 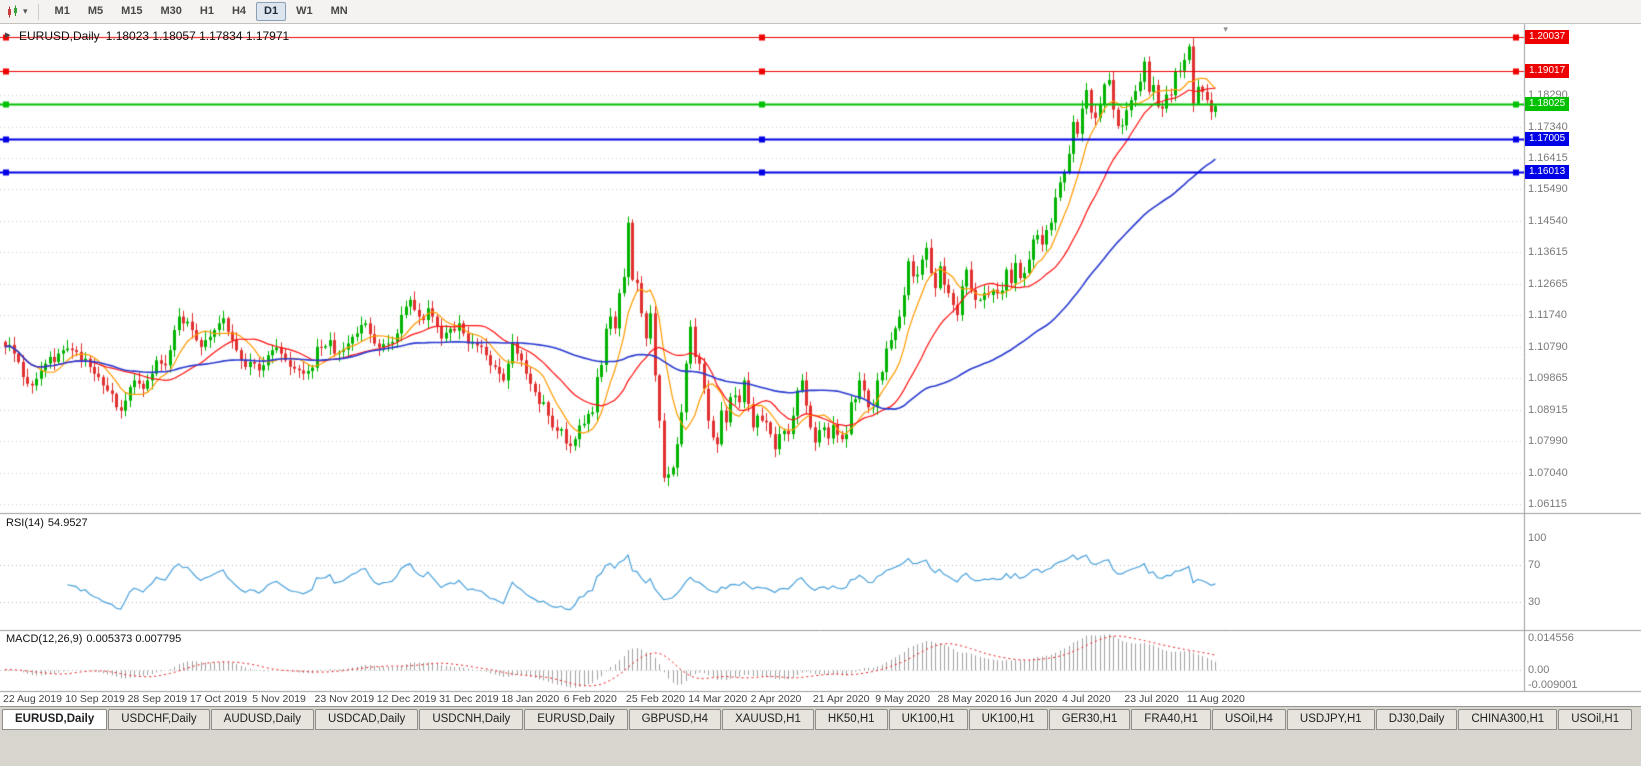 I want to click on timeframe-toolbar: ▾ M1 M5 M15 M30 H1 H4 D1 W1 MN, so click(x=820, y=12).